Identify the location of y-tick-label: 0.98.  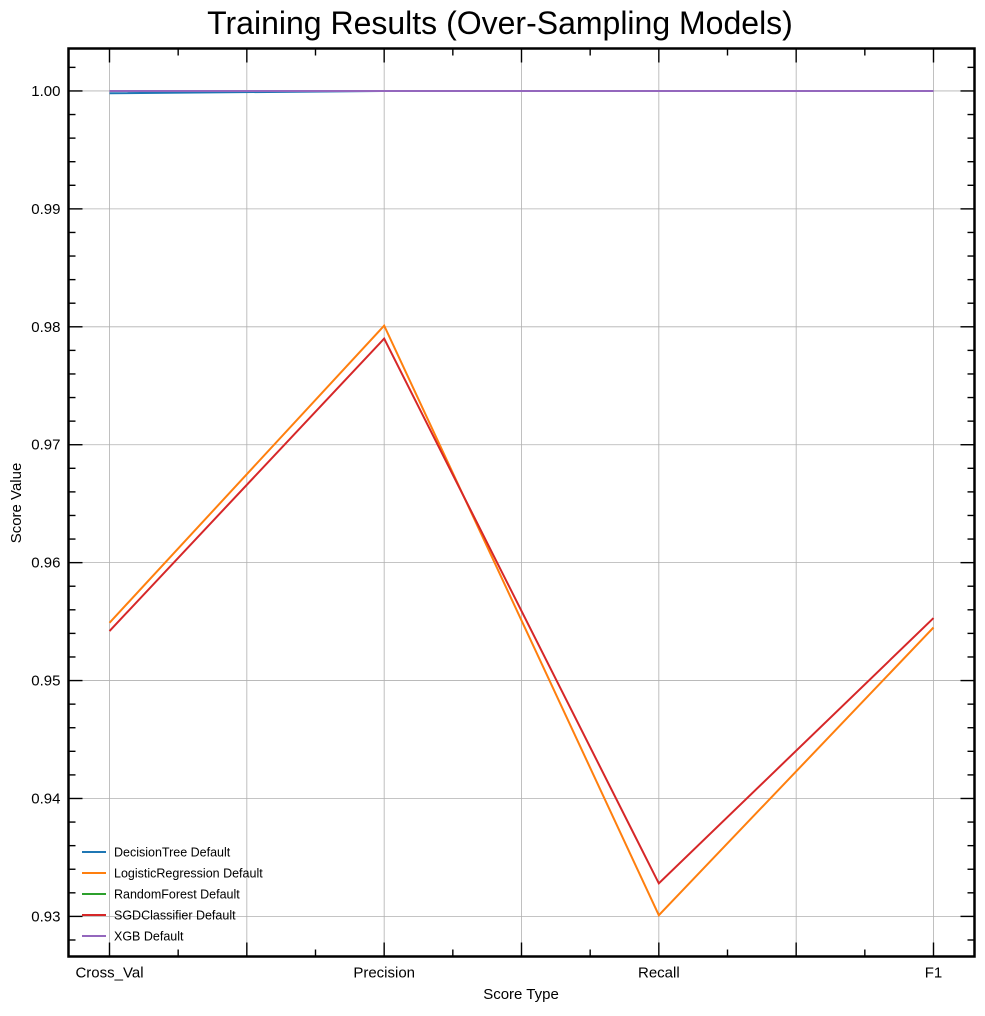
(45, 327).